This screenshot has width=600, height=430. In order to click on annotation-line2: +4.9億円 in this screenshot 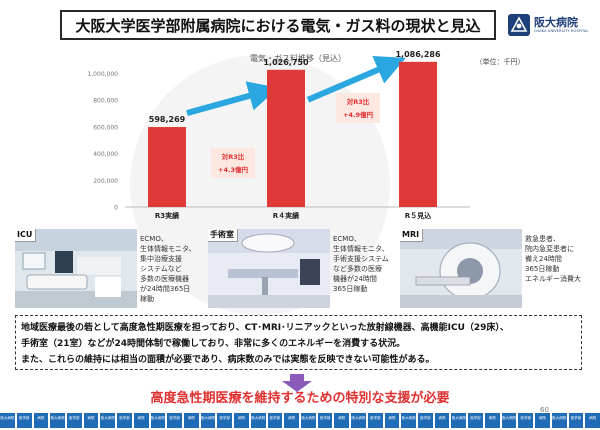, I will do `click(358, 114)`.